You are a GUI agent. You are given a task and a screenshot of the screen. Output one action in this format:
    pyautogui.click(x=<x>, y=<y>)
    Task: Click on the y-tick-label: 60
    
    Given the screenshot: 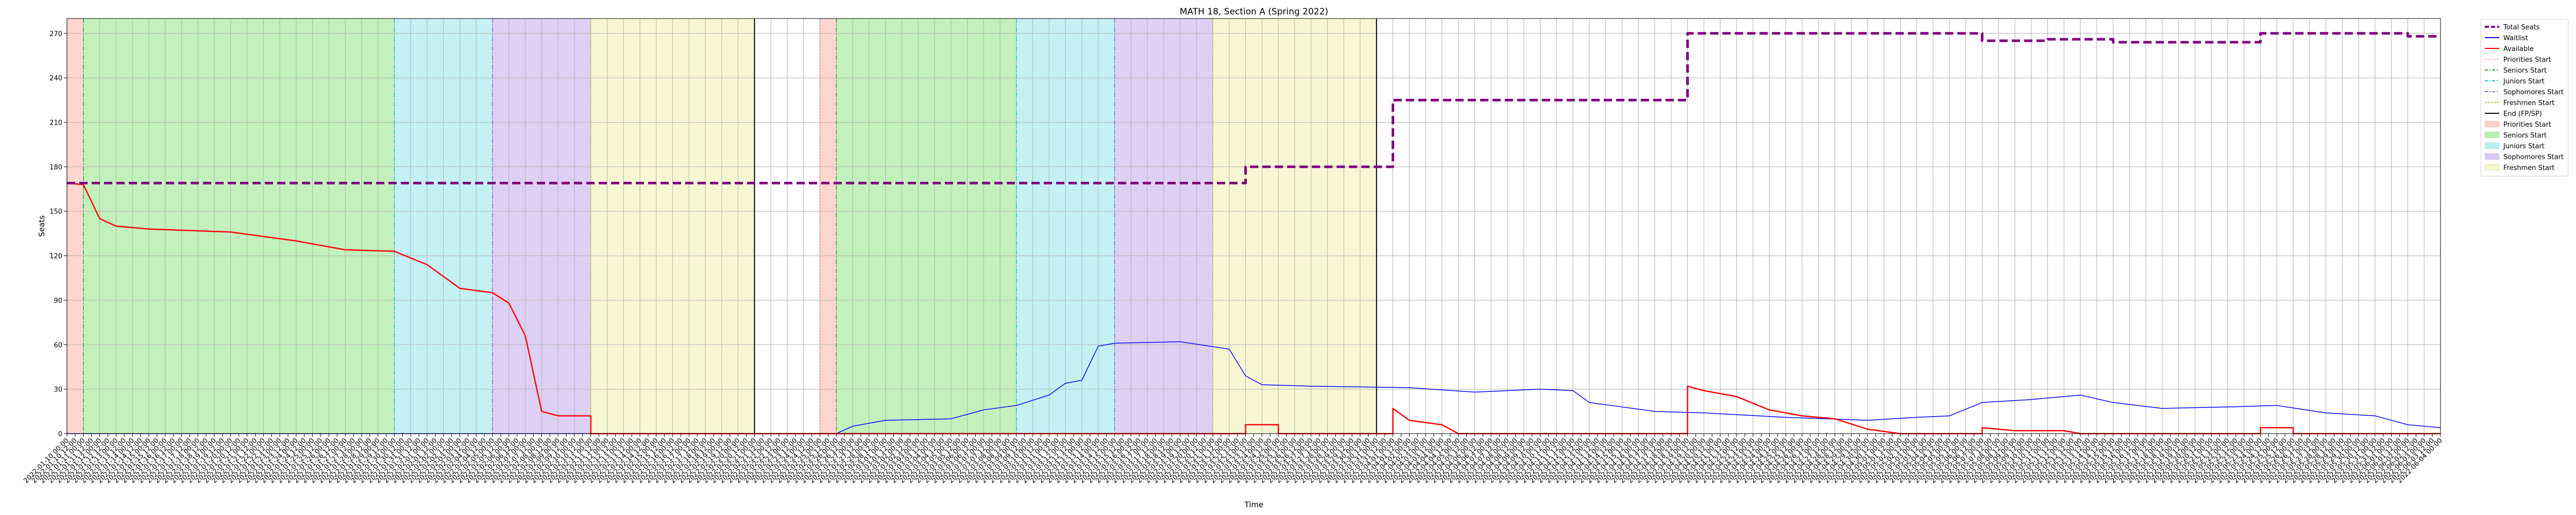 What is the action you would take?
    pyautogui.click(x=58, y=345)
    